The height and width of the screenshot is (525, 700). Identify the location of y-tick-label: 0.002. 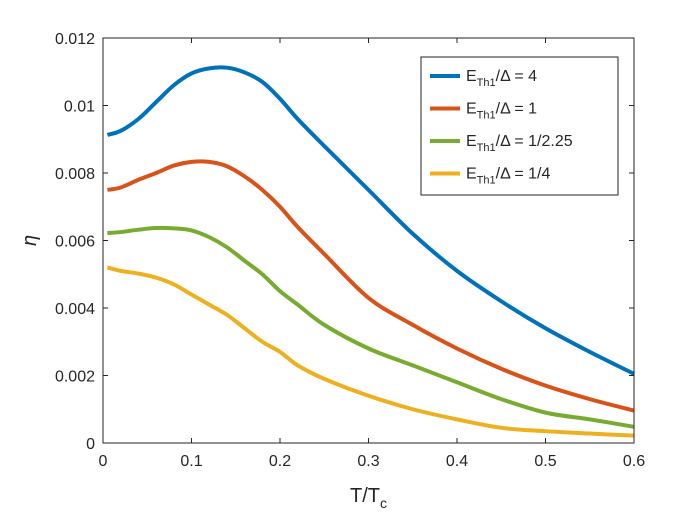
(75, 377).